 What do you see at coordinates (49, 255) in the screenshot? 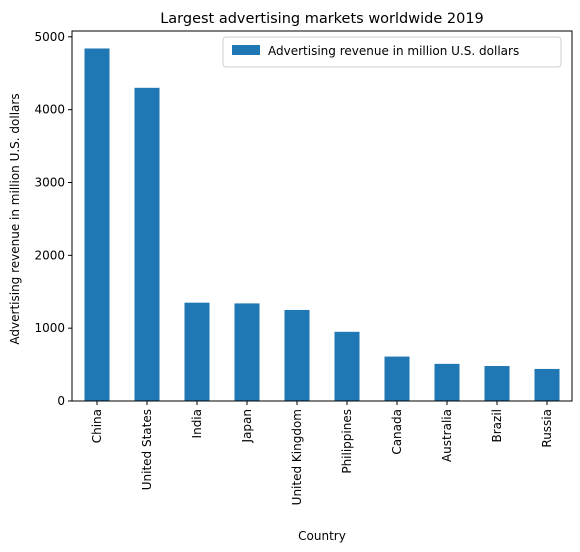
I see `y-tick-label: 2000` at bounding box center [49, 255].